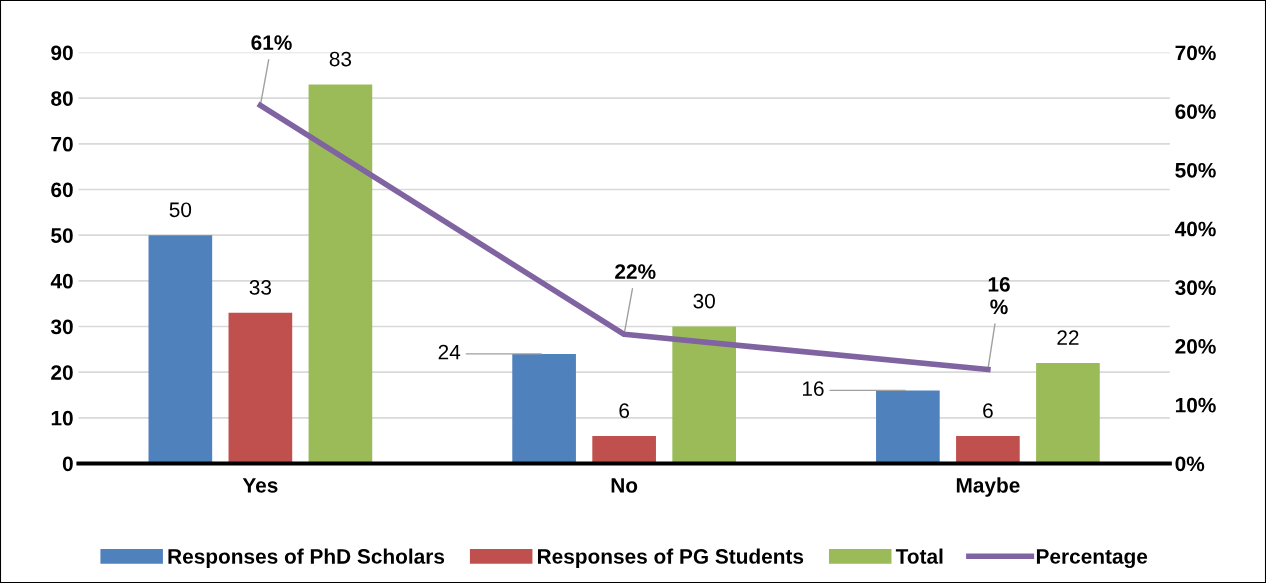 Image resolution: width=1266 pixels, height=583 pixels. Describe the element at coordinates (62, 235) in the screenshot. I see `y-tick-label: 50` at that location.